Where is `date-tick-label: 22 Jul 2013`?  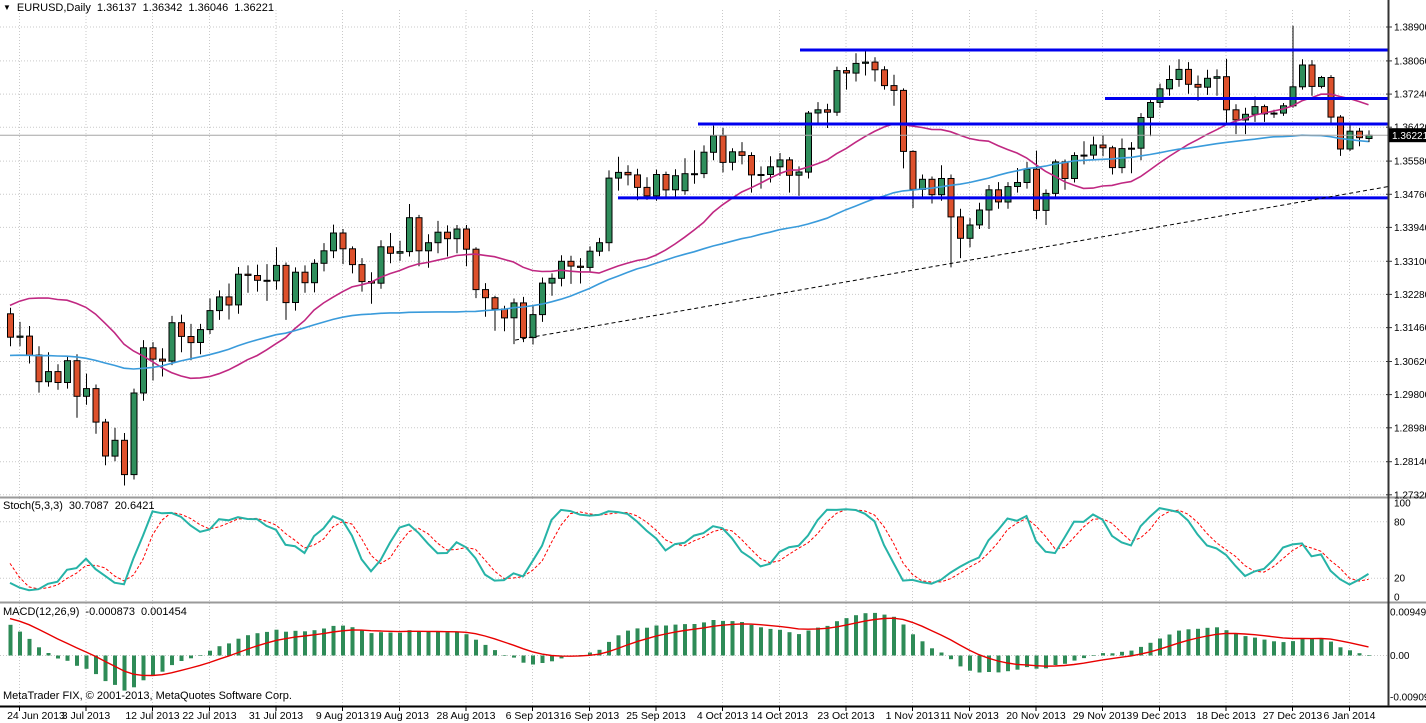 date-tick-label: 22 Jul 2013 is located at coordinates (209, 716).